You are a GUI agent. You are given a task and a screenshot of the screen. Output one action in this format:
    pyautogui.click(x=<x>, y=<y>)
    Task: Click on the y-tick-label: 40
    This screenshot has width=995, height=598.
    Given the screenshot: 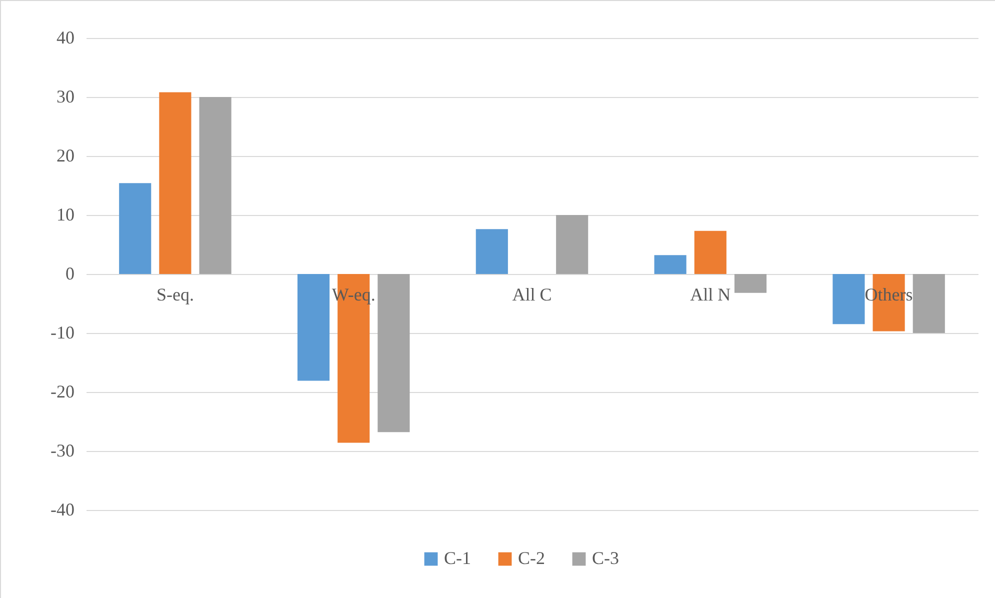 What is the action you would take?
    pyautogui.click(x=65, y=38)
    